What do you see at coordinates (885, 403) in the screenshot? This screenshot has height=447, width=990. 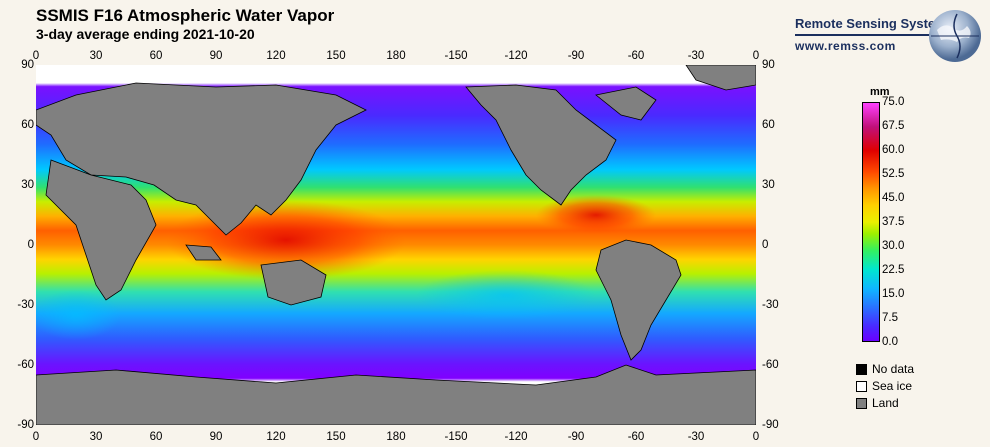 I see `legend-label: Land` at bounding box center [885, 403].